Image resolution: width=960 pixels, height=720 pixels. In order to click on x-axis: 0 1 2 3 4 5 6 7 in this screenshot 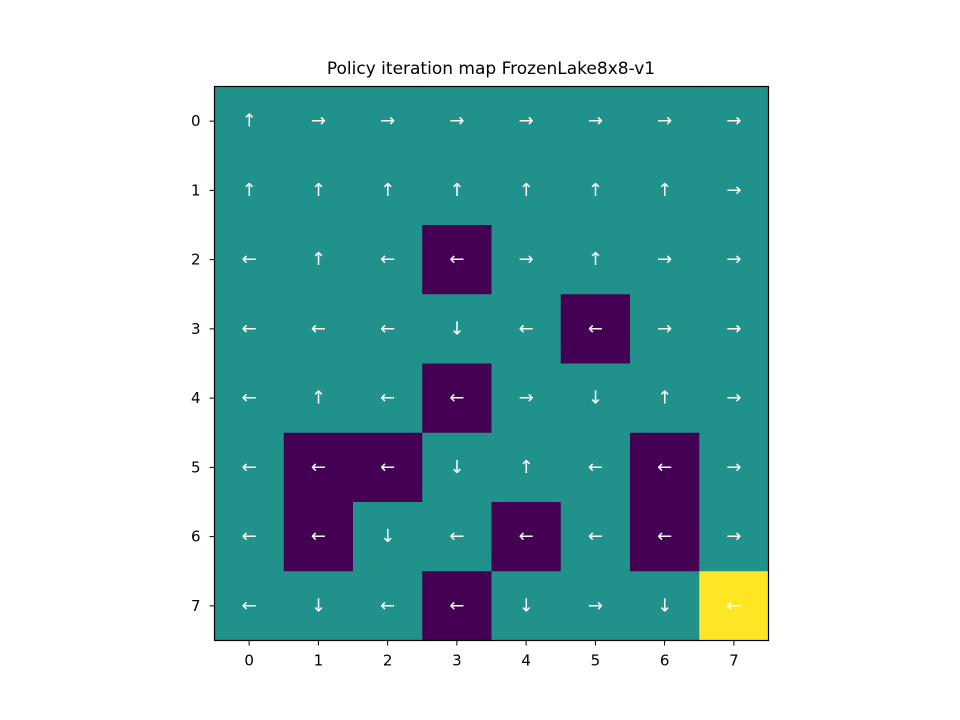, I will do `click(491, 655)`.